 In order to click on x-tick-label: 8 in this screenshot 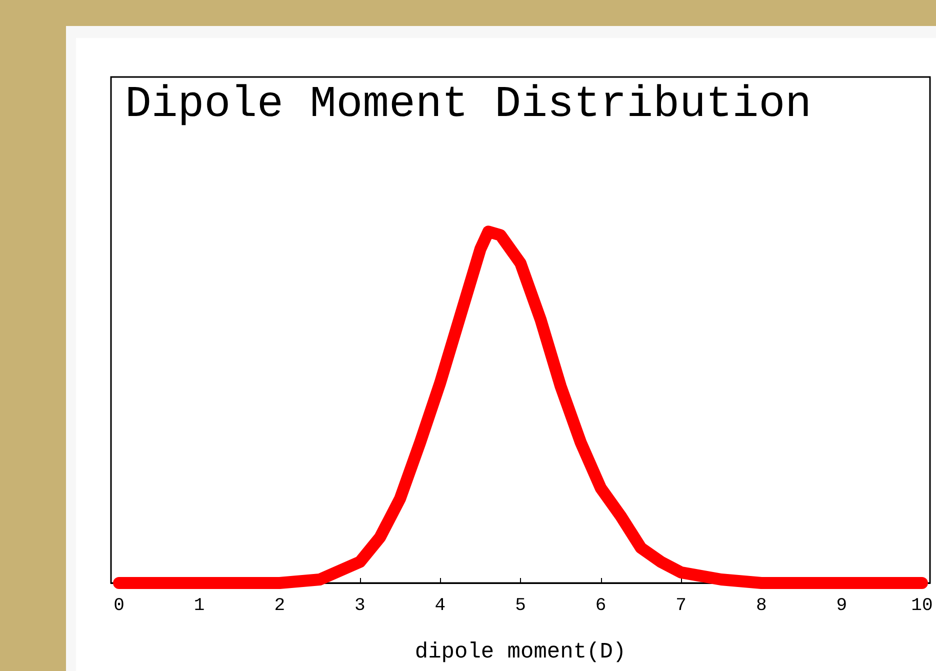, I will do `click(761, 606)`.